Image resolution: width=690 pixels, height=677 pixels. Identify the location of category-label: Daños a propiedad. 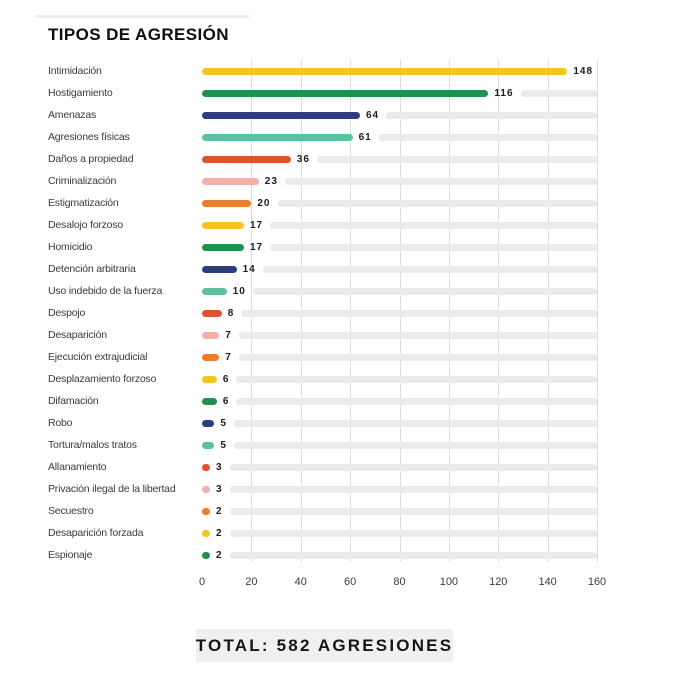
(91, 159).